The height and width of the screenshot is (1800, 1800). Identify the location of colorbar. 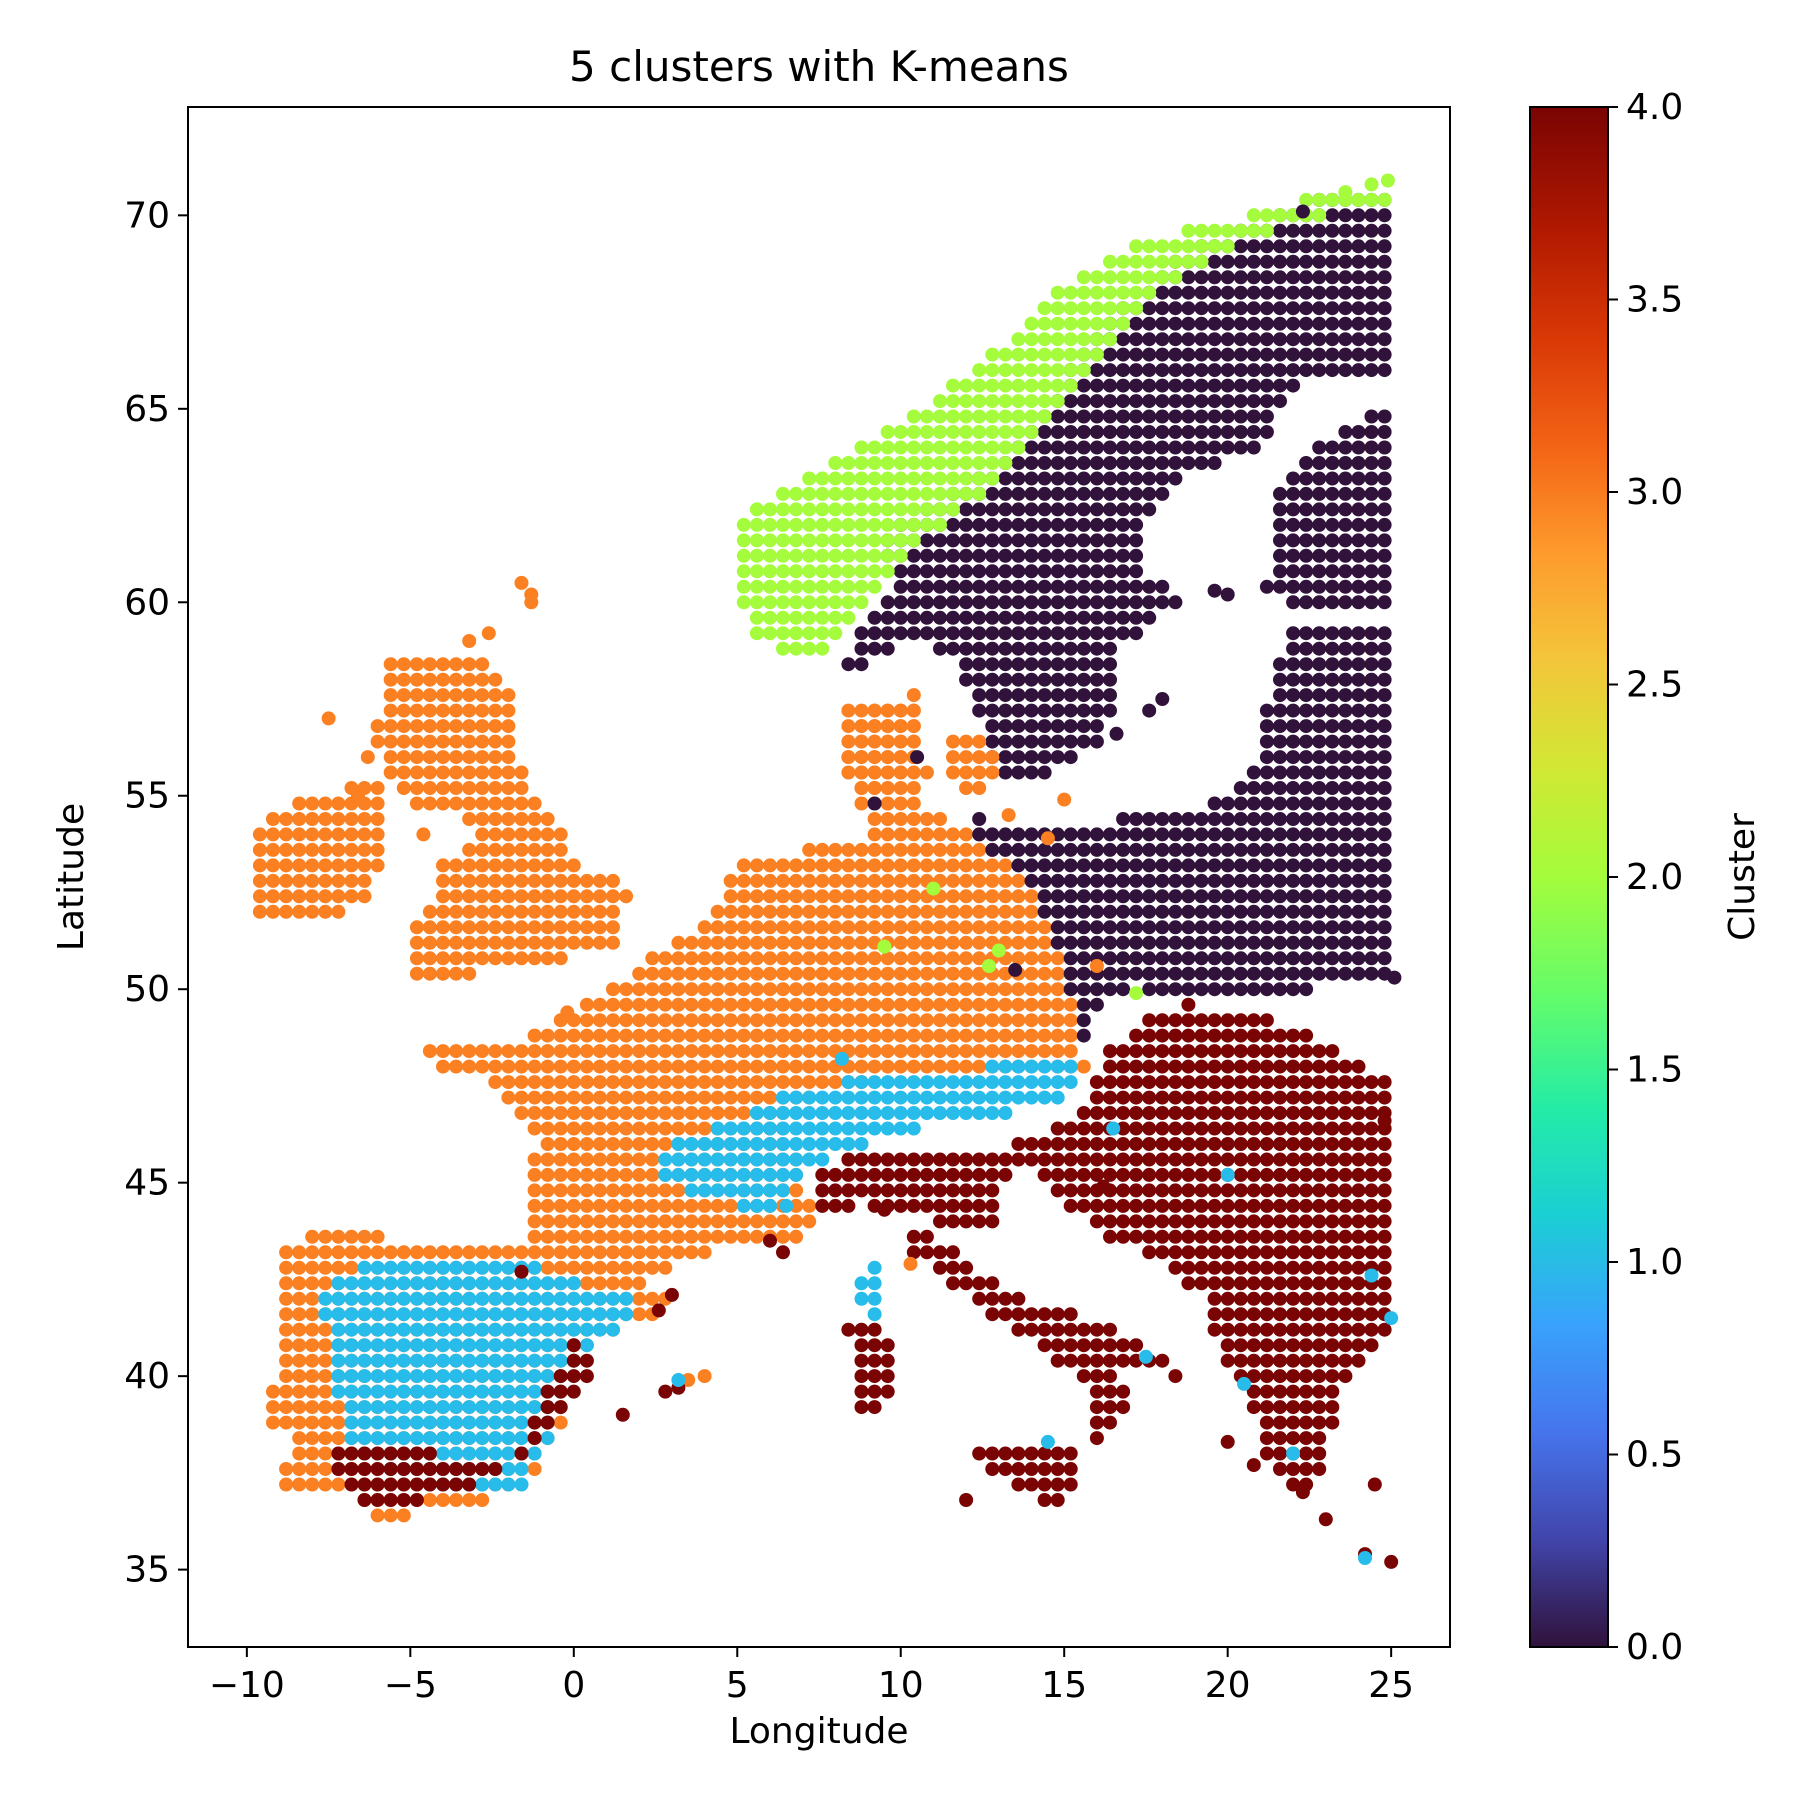
(1569, 877).